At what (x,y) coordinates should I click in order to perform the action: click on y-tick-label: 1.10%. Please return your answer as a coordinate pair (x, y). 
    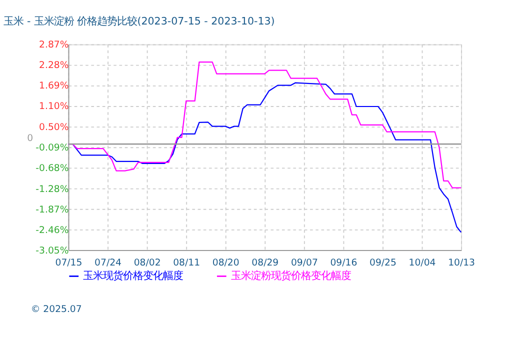
    Looking at the image, I should click on (54, 106).